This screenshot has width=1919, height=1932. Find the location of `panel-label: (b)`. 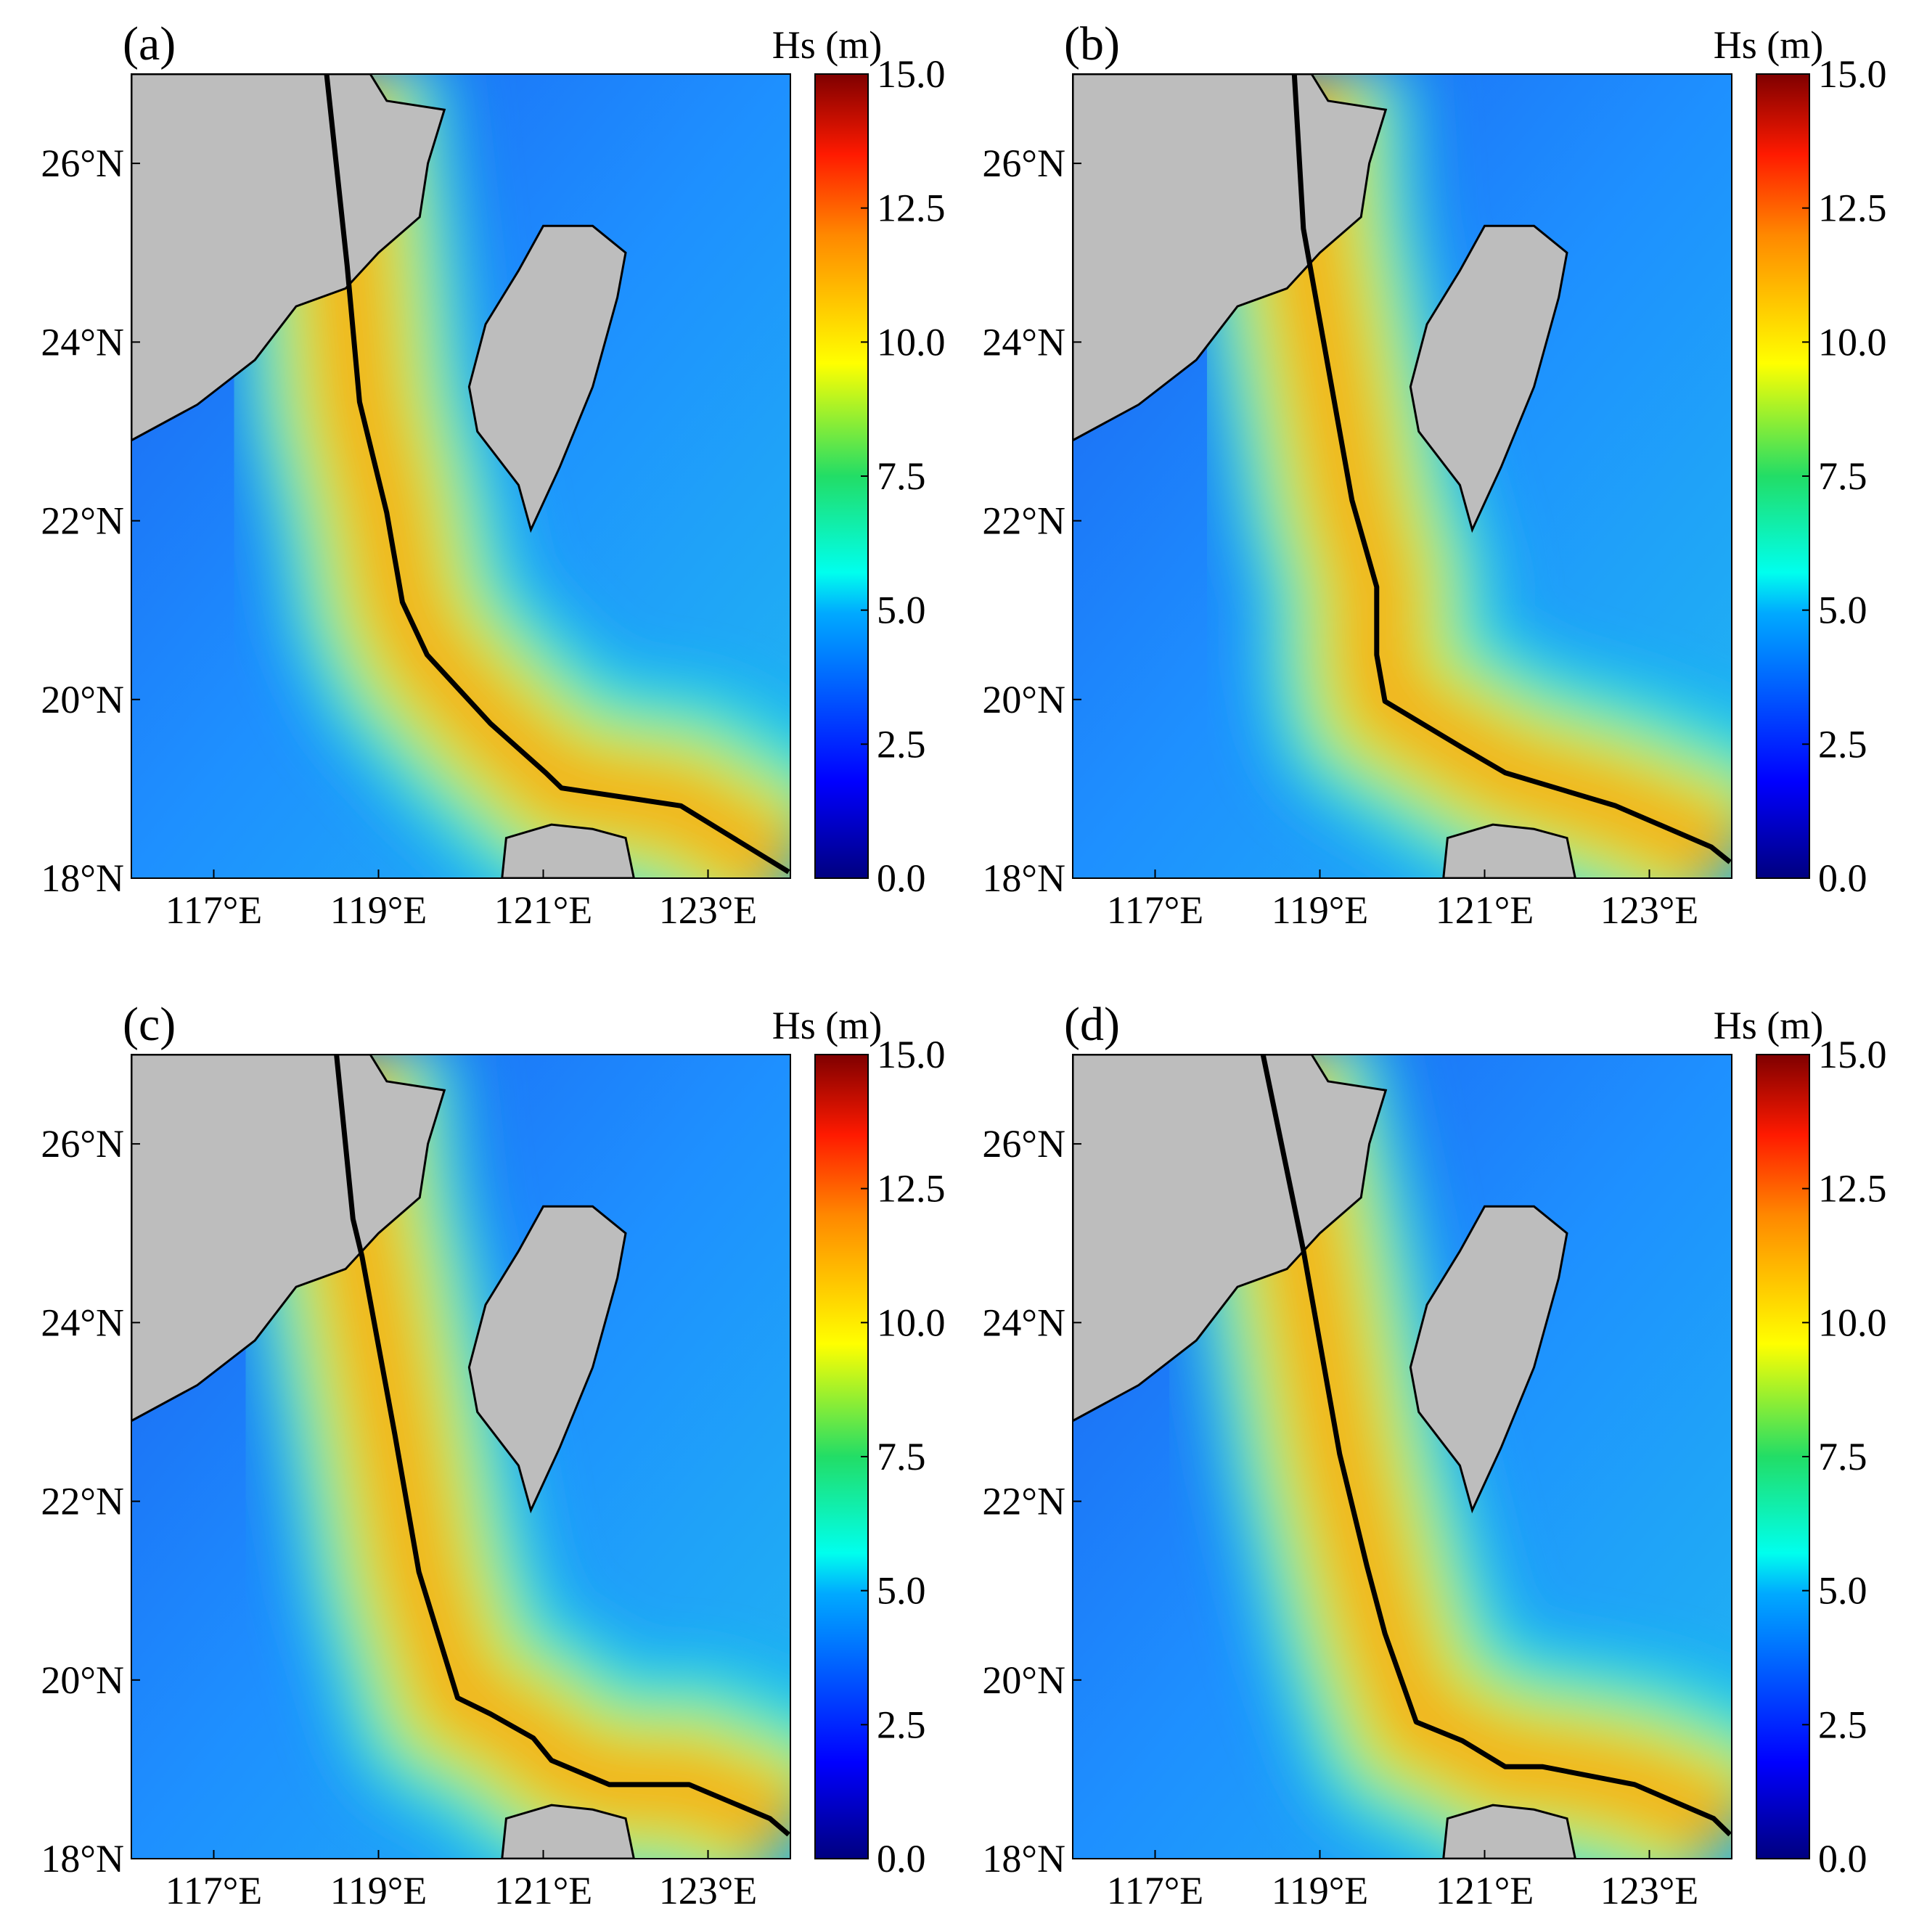

panel-label: (b) is located at coordinates (1092, 43).